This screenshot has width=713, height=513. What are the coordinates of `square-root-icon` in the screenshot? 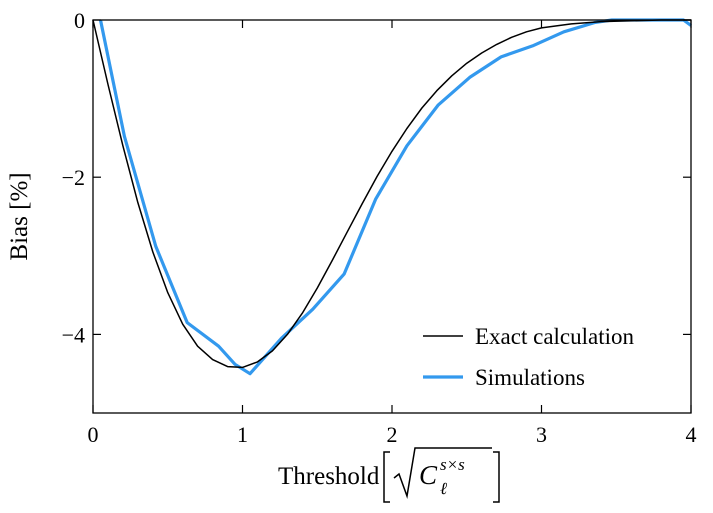 It's located at (442, 473).